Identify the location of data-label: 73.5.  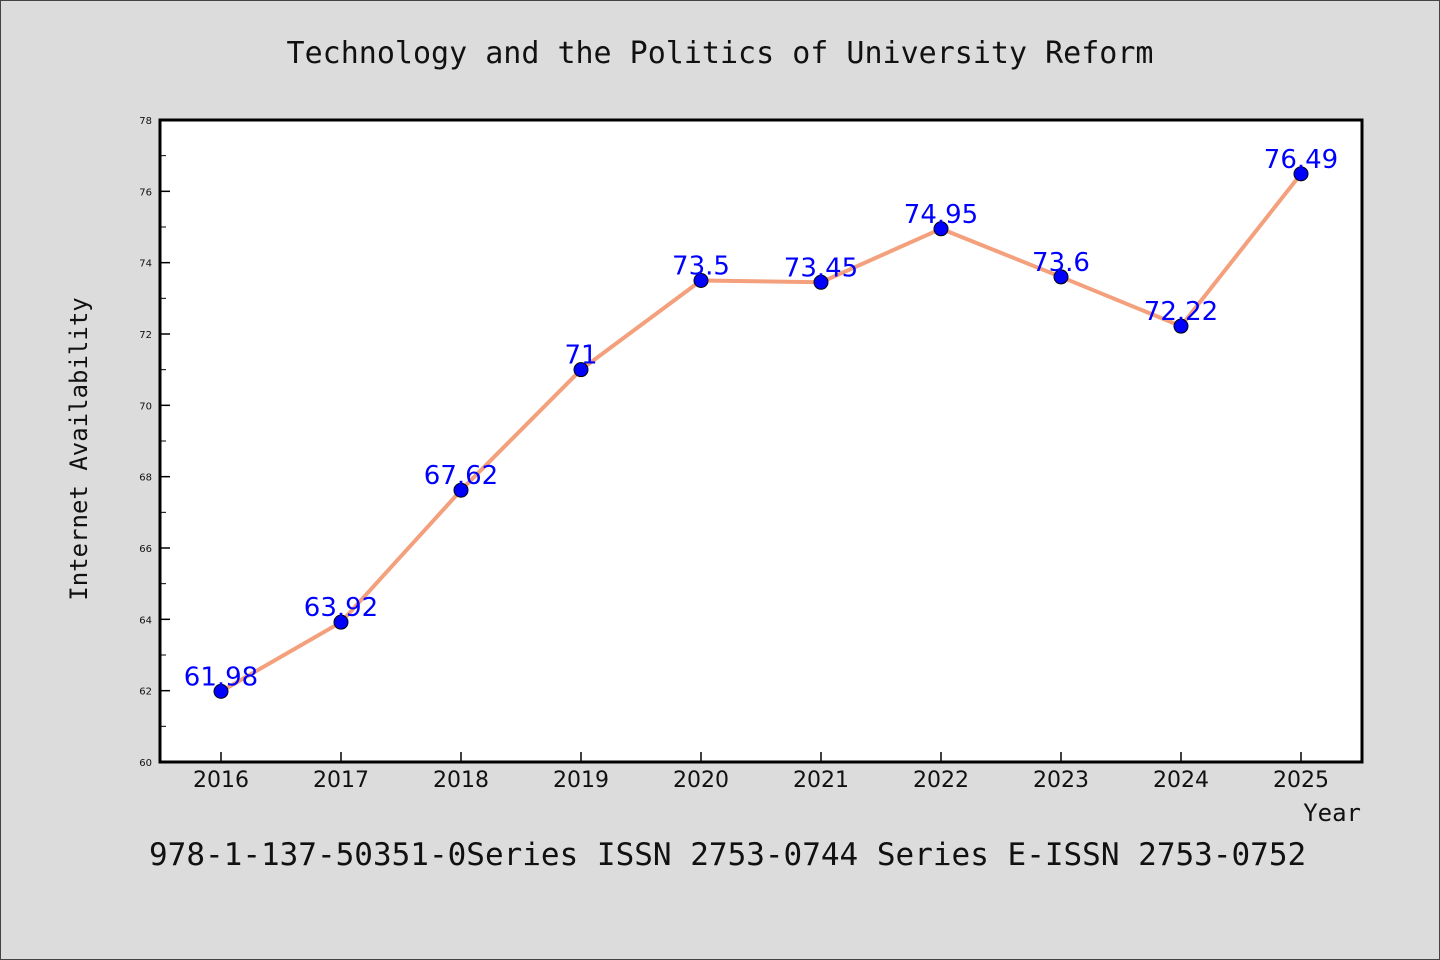
(701, 267).